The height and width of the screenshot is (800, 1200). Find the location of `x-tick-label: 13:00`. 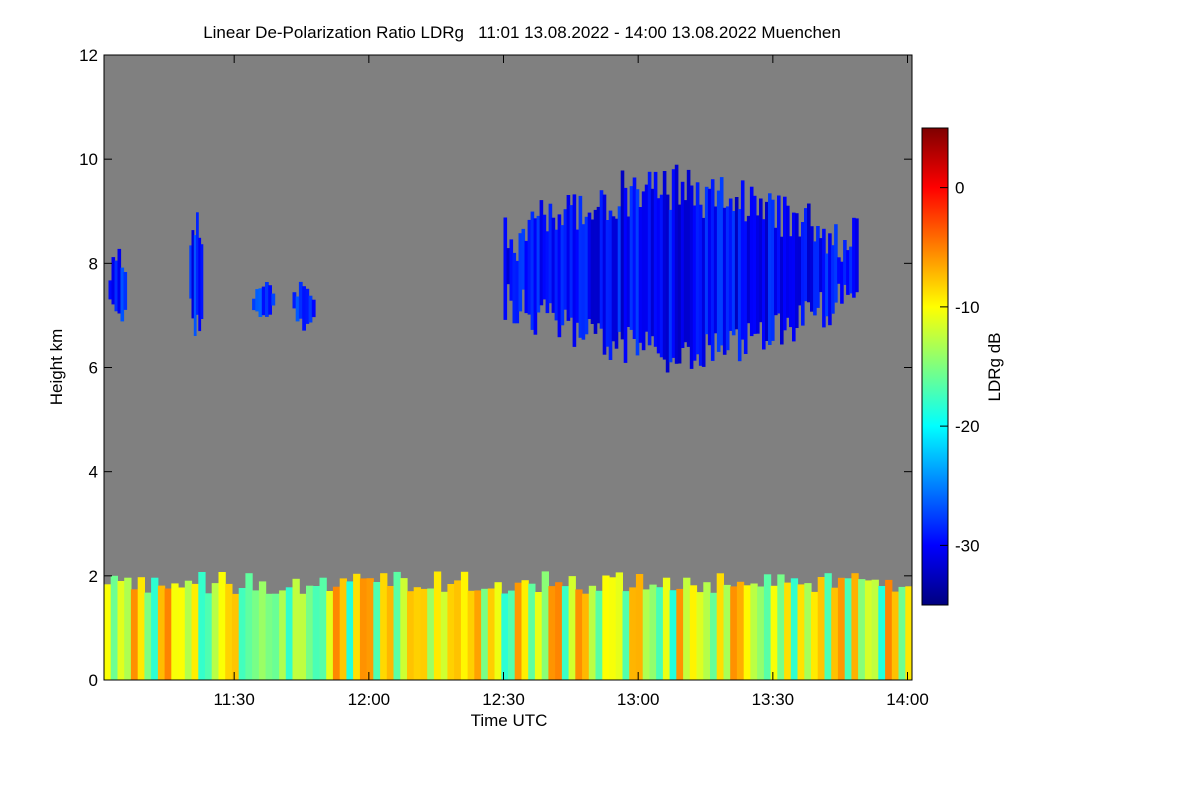

x-tick-label: 13:00 is located at coordinates (638, 699).